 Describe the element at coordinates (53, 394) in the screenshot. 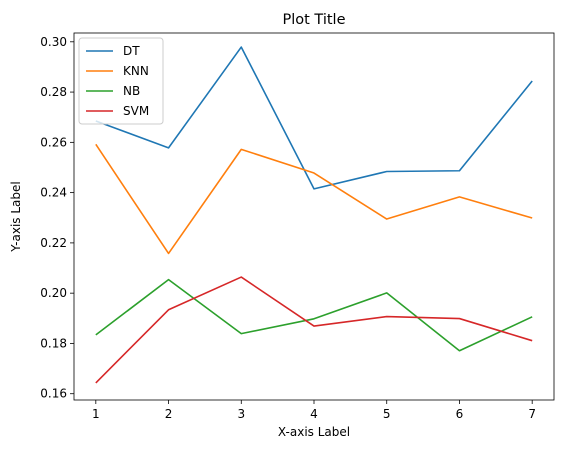

I see `y-tick-label: 0.16` at that location.